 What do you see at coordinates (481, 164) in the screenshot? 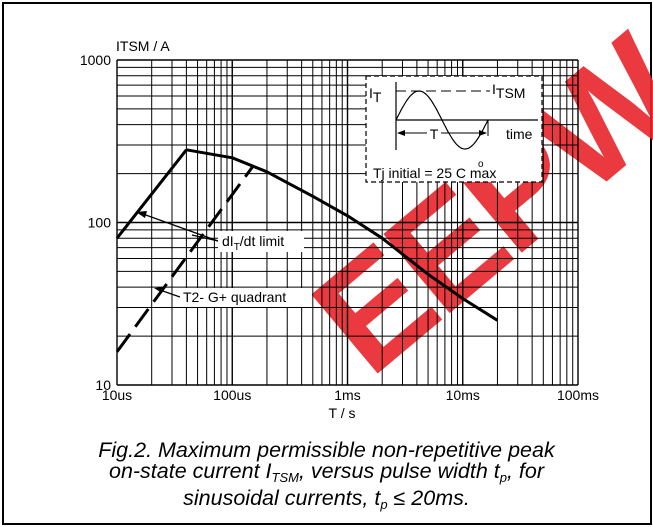
I see `inset-degree-mark: o` at bounding box center [481, 164].